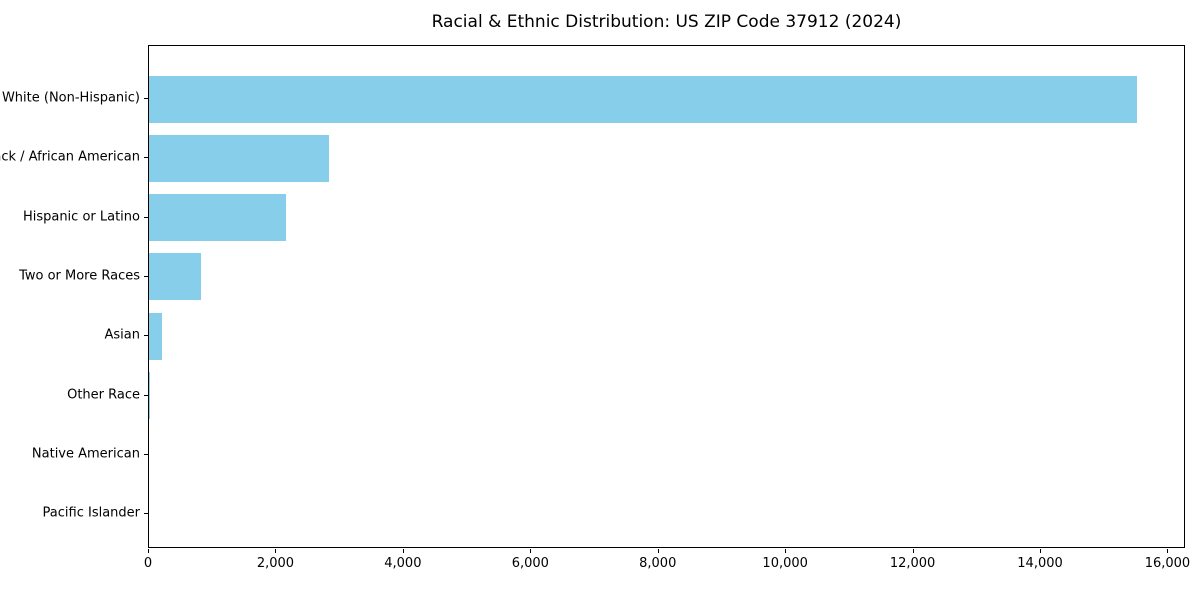 The height and width of the screenshot is (600, 1200). I want to click on x-tick-label-6000: 6,000, so click(530, 563).